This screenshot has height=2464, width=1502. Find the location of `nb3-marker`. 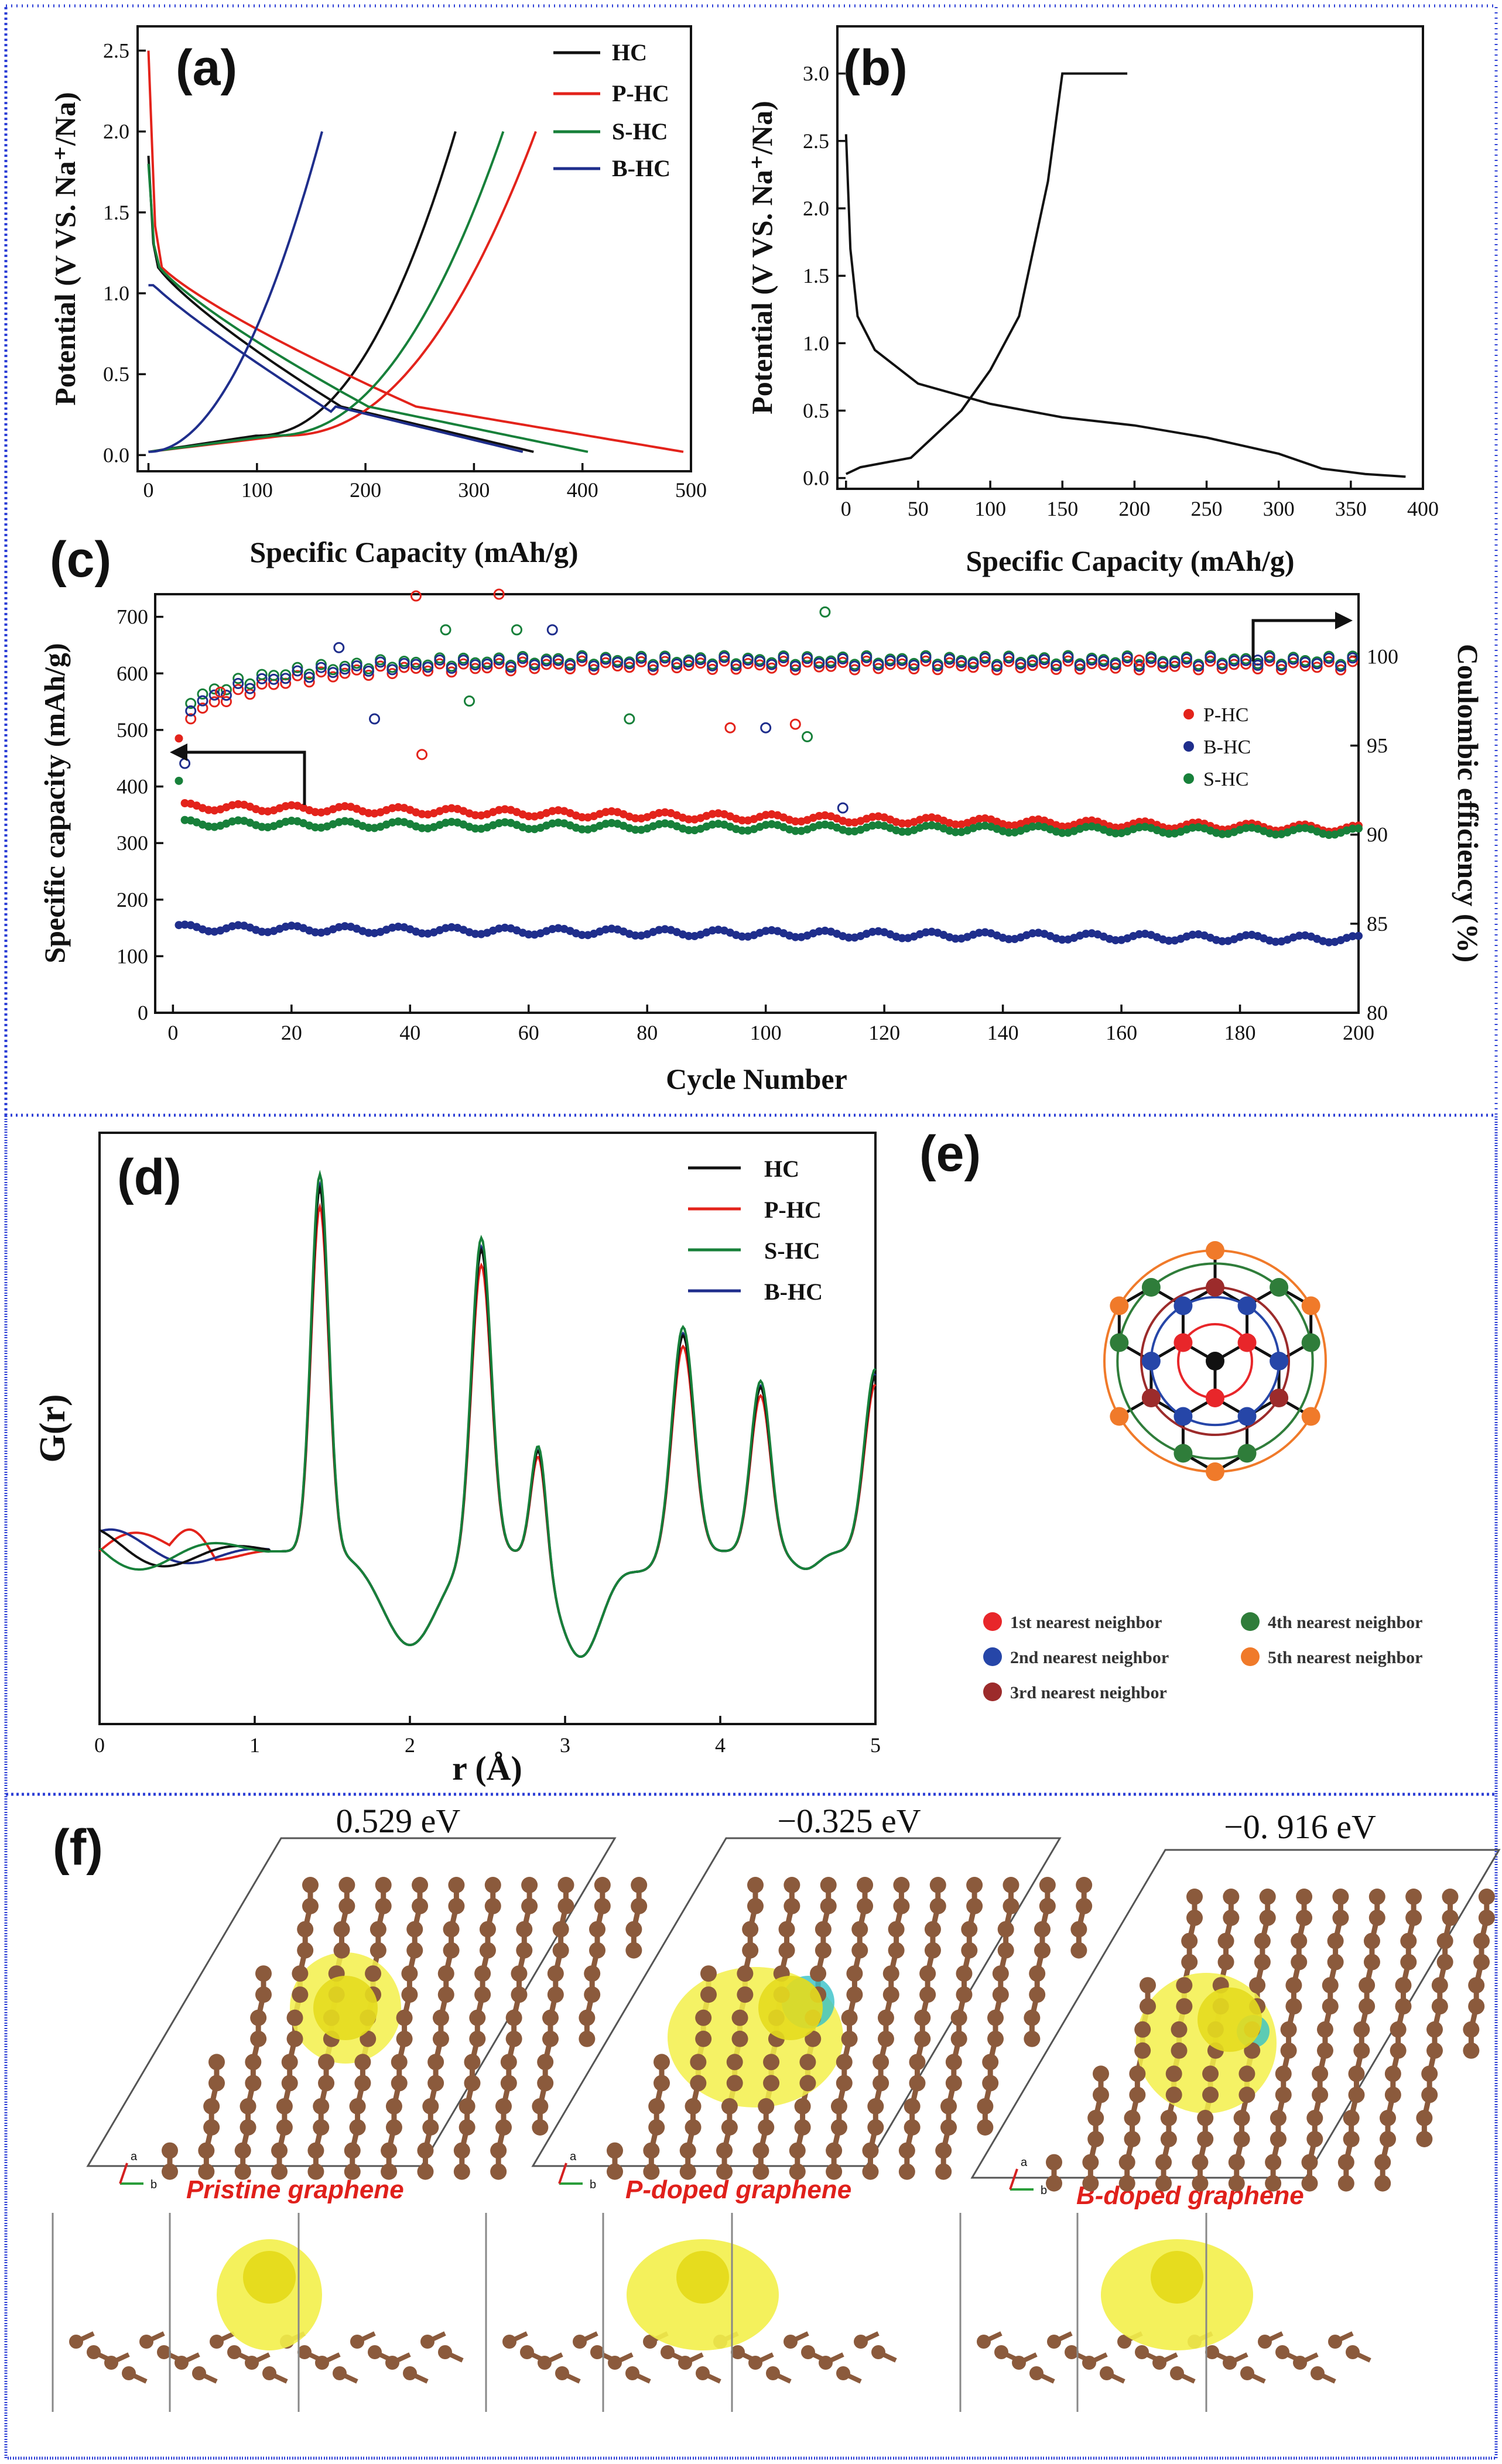

nb3-marker is located at coordinates (992, 1691).